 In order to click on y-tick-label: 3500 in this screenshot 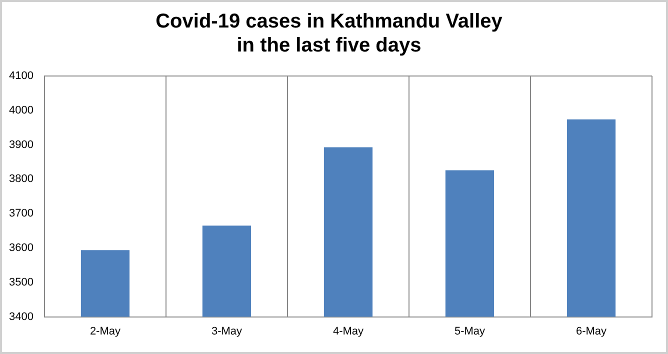, I will do `click(21, 282)`.